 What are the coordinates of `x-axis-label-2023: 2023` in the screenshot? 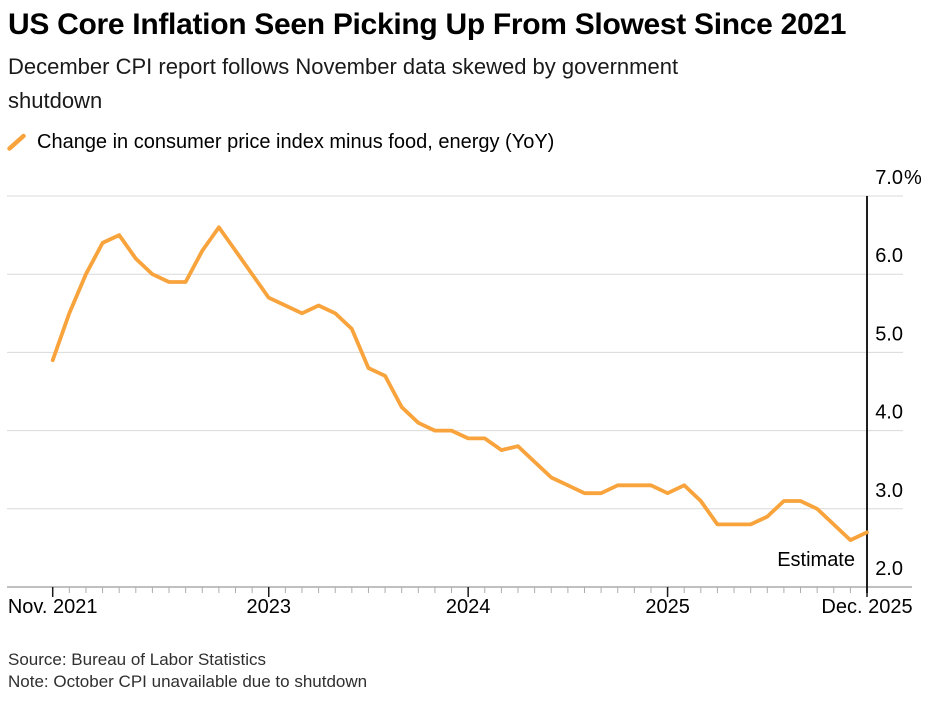 It's located at (268, 607).